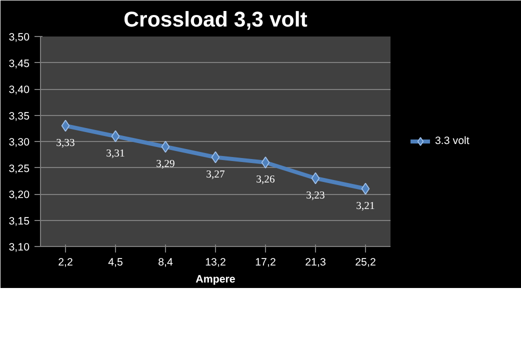 The height and width of the screenshot is (338, 521). Describe the element at coordinates (19, 221) in the screenshot. I see `y-tick-label: 3,15` at that location.